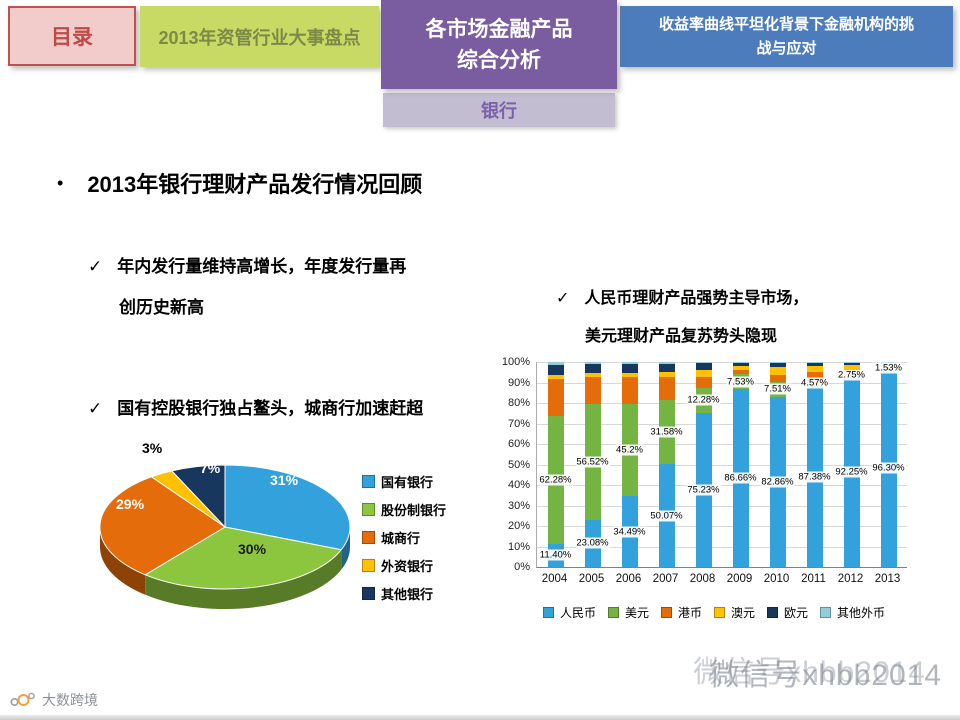 The width and height of the screenshot is (960, 720). What do you see at coordinates (518, 403) in the screenshot?
I see `y-tick-label: 80%` at bounding box center [518, 403].